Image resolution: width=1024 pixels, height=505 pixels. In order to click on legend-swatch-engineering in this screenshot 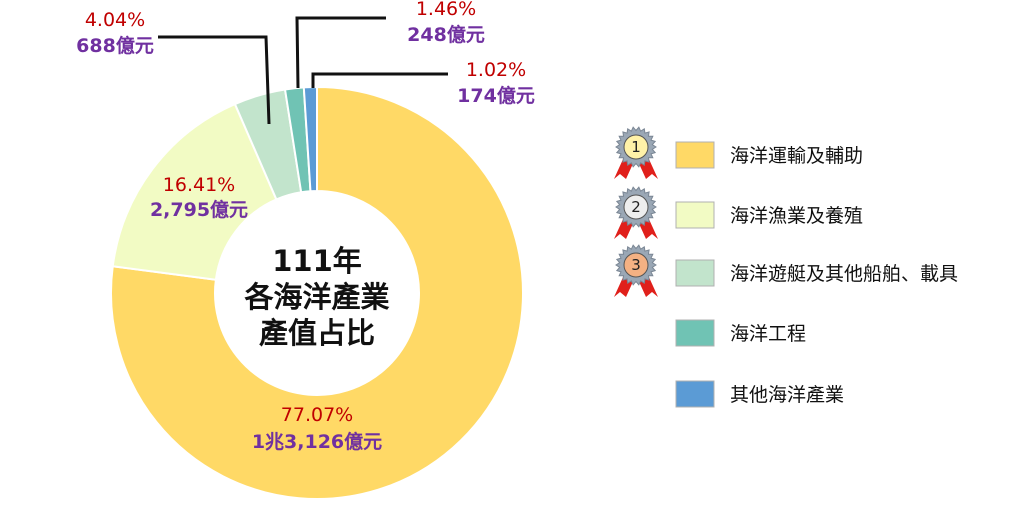, I will do `click(695, 333)`.